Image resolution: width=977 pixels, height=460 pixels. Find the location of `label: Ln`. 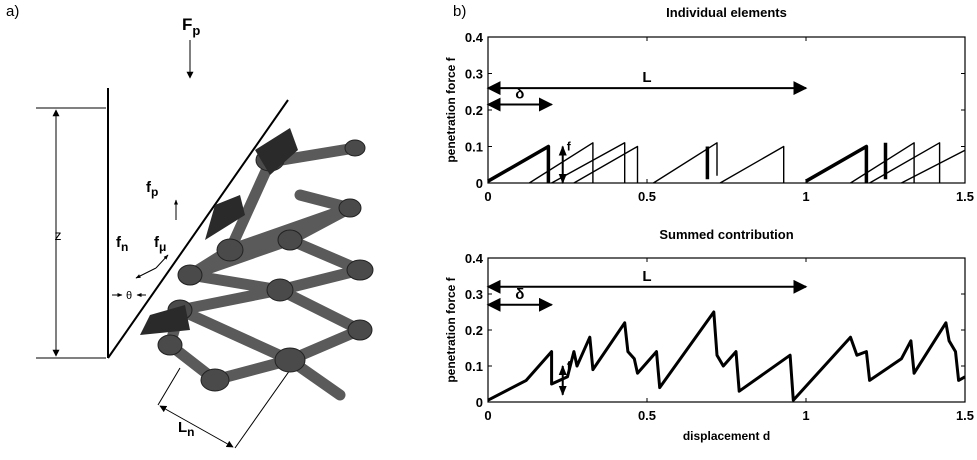

label: Ln is located at coordinates (186, 429).